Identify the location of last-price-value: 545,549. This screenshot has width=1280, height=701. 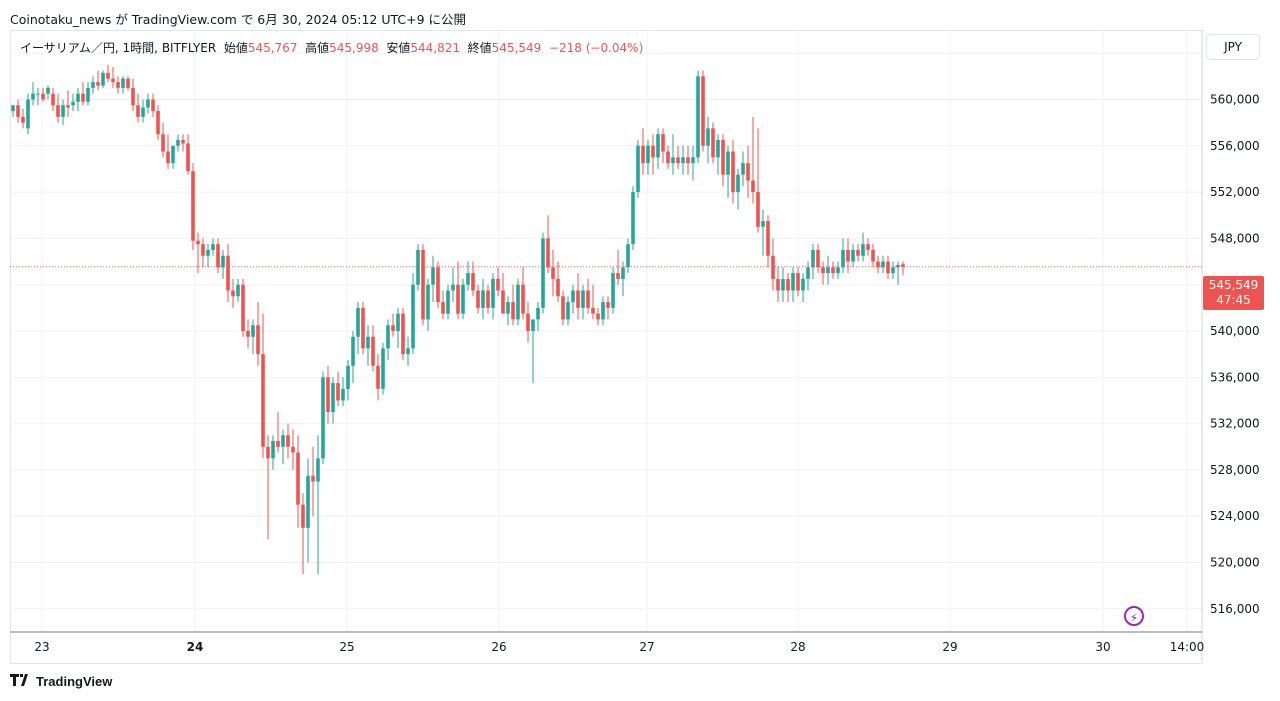
(1233, 285).